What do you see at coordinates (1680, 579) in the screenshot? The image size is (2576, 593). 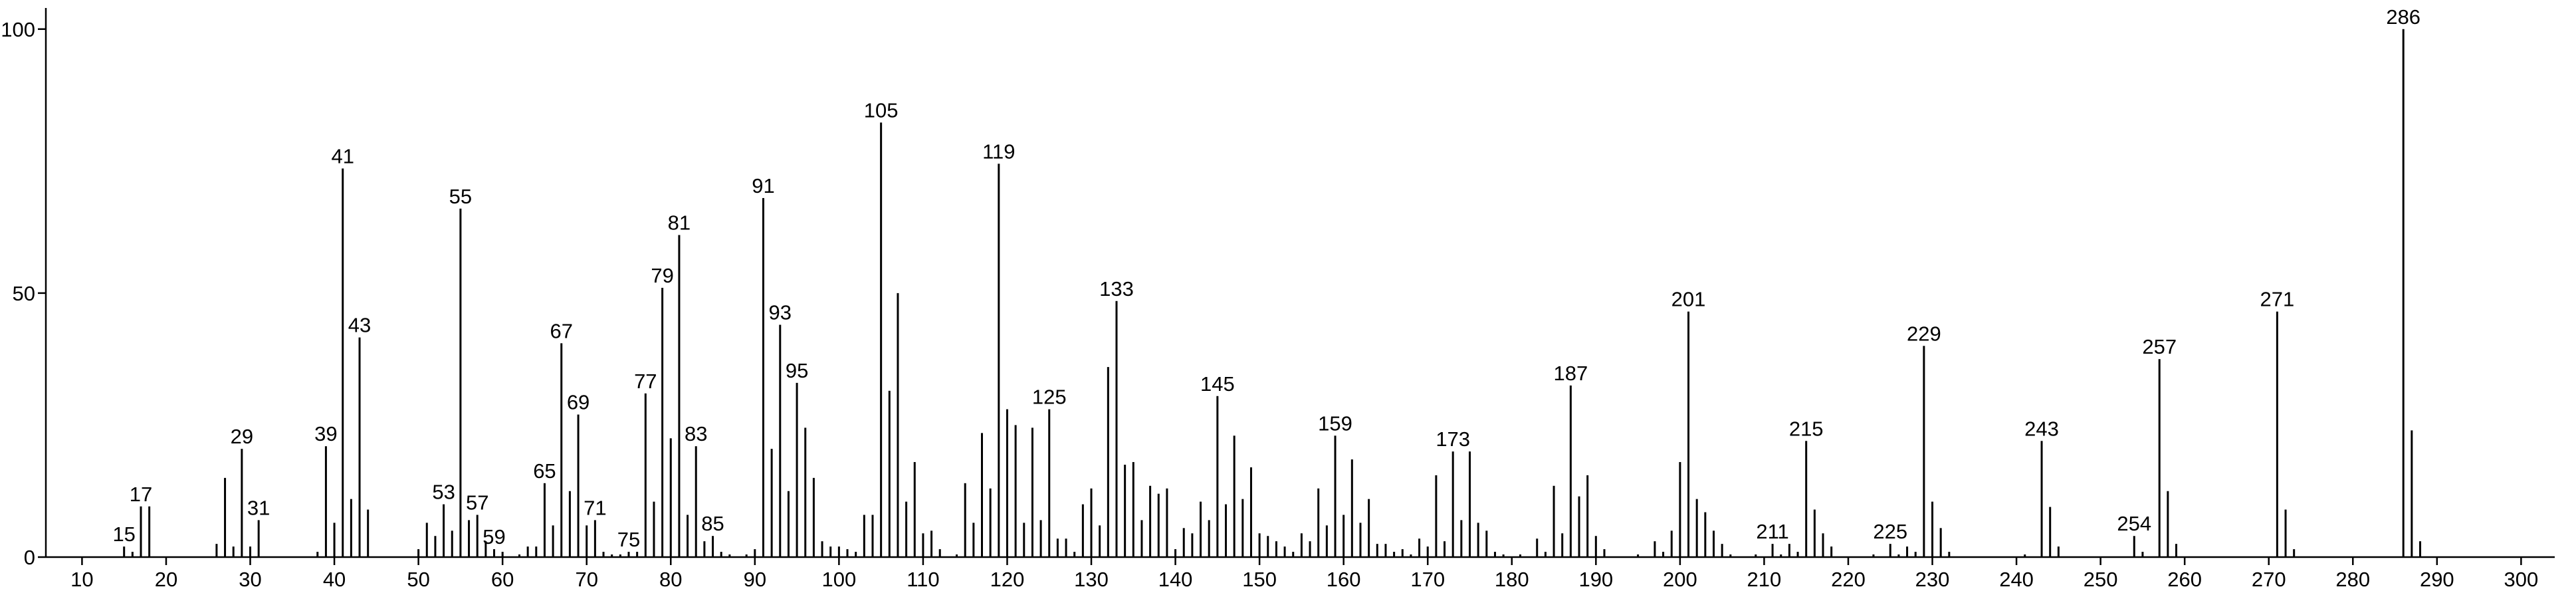 I see `x-tick-label: 200` at bounding box center [1680, 579].